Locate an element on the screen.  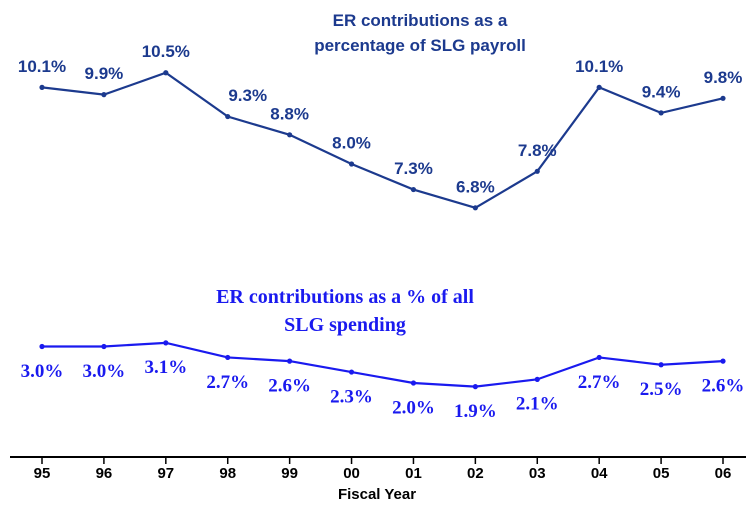
data-label: 10.5% is located at coordinates (166, 51).